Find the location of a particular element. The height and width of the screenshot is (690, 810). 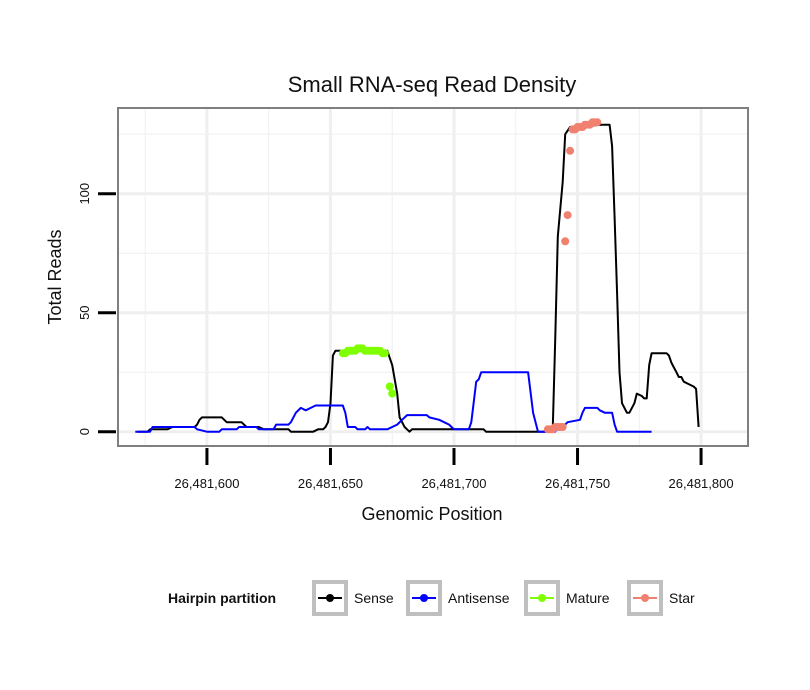

y-tick-label: 100 is located at coordinates (84, 194).